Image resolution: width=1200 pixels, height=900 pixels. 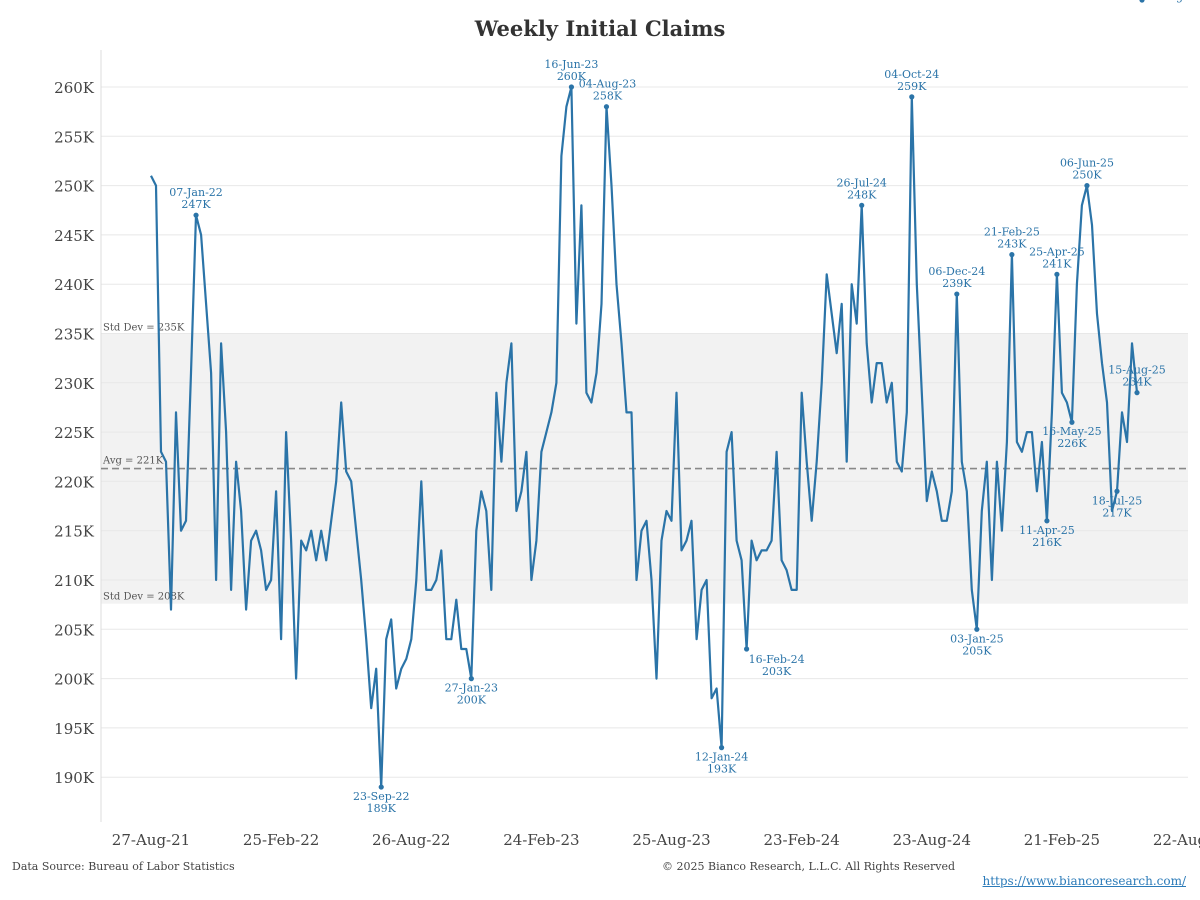 What do you see at coordinates (801, 840) in the screenshot?
I see `x-tick-label: 23-Feb-24` at bounding box center [801, 840].